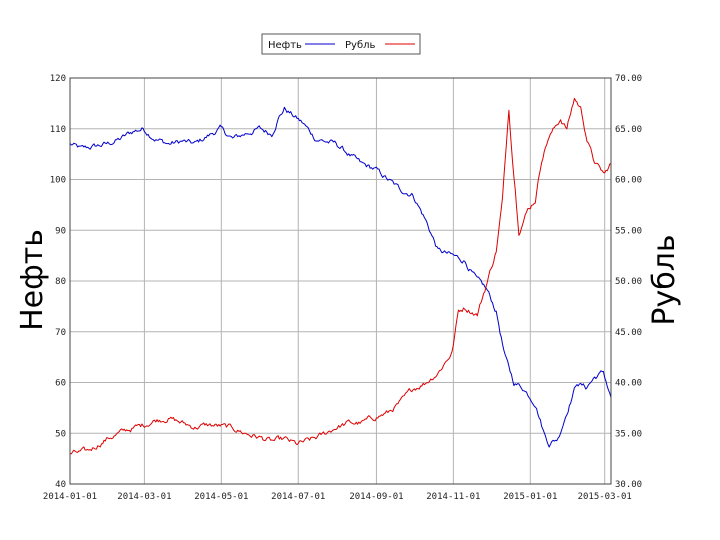  What do you see at coordinates (285, 45) in the screenshot?
I see `legend-label-oil: Нефть` at bounding box center [285, 45].